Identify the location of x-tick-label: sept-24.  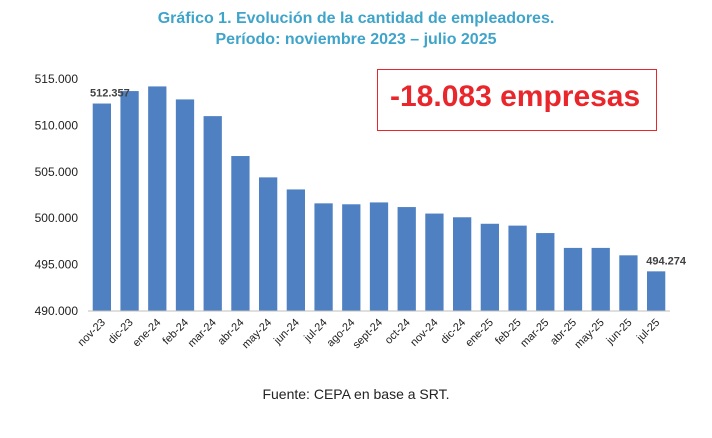
(368, 334).